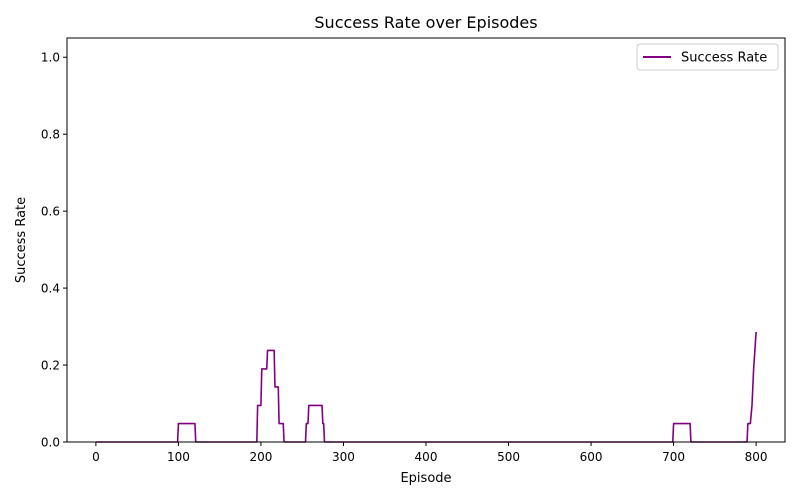 The image size is (800, 500). I want to click on x-tick-label: 300, so click(343, 457).